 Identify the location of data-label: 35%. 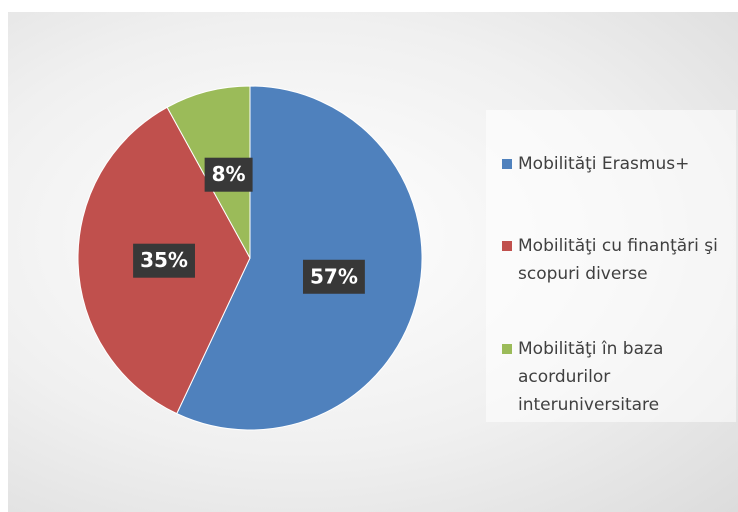
(164, 260).